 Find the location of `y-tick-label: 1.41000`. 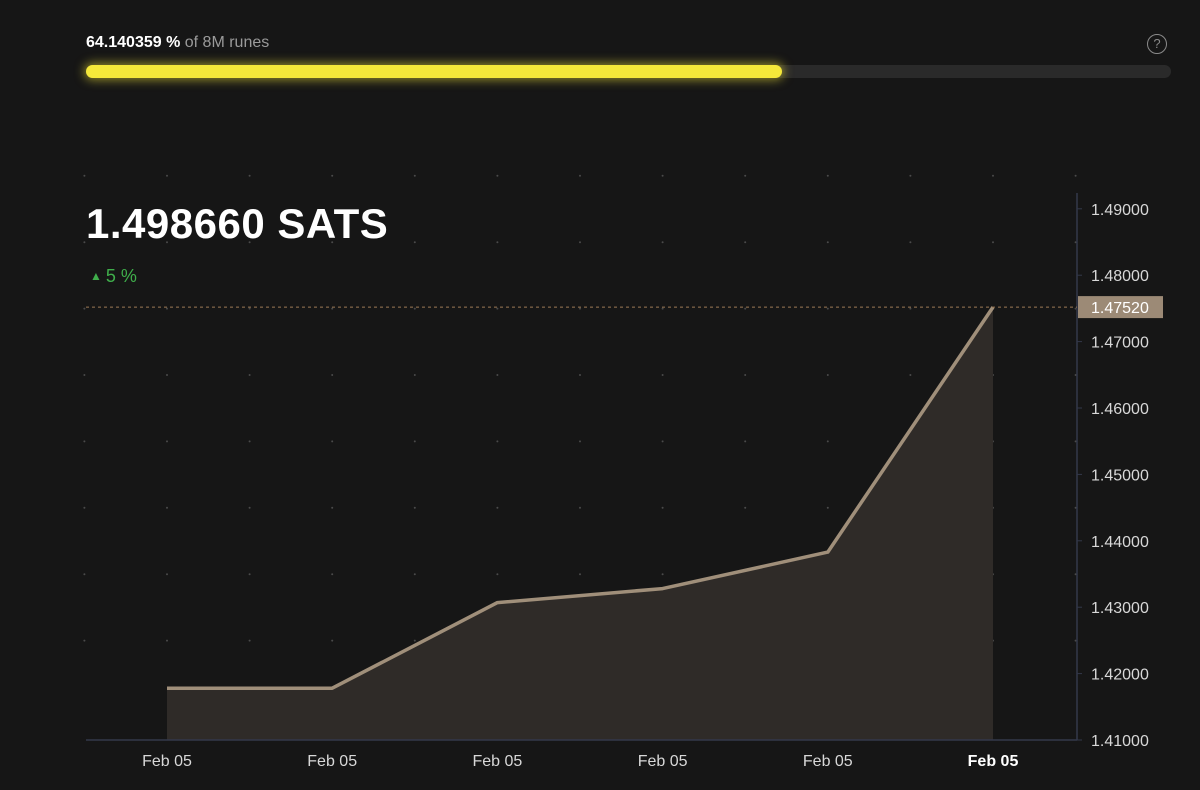

y-tick-label: 1.41000 is located at coordinates (1120, 741).